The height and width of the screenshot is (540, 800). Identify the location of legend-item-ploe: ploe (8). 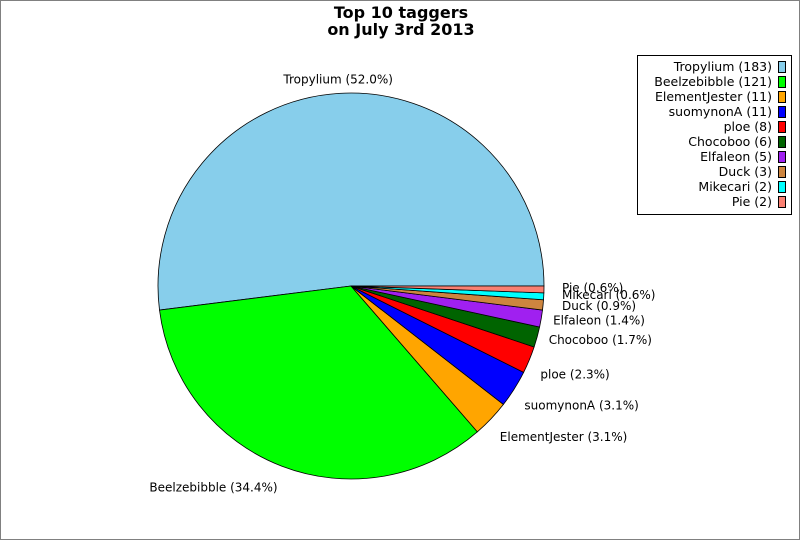
(714, 126).